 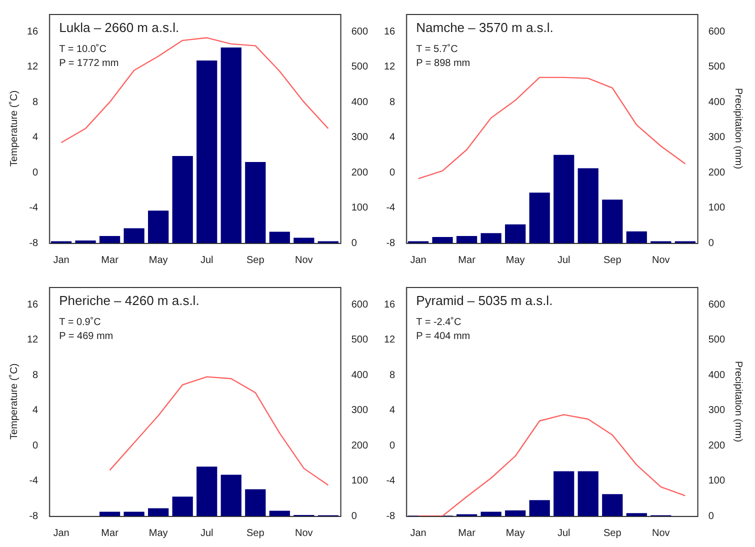 I want to click on annotation: P = 898 mm, so click(x=443, y=63).